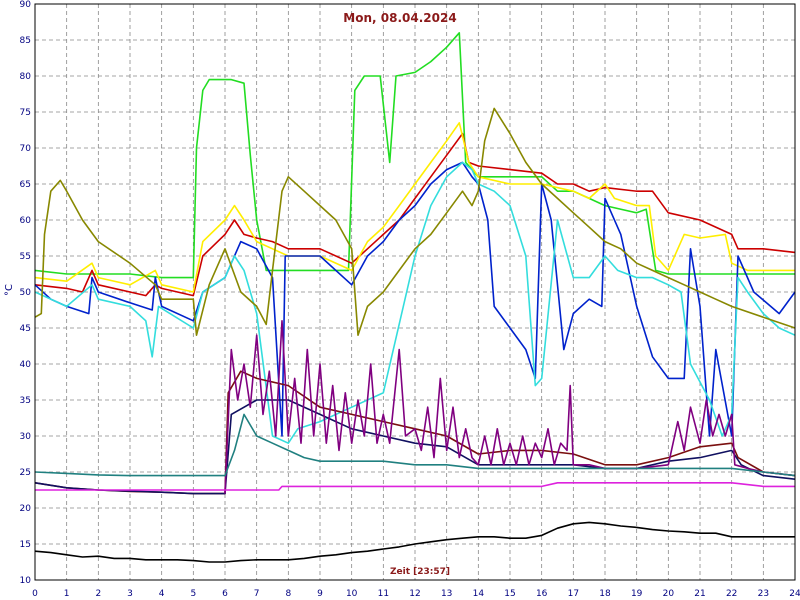 Image resolution: width=800 pixels, height=600 pixels. What do you see at coordinates (26, 5) in the screenshot?
I see `y-tick-label: 90` at bounding box center [26, 5].